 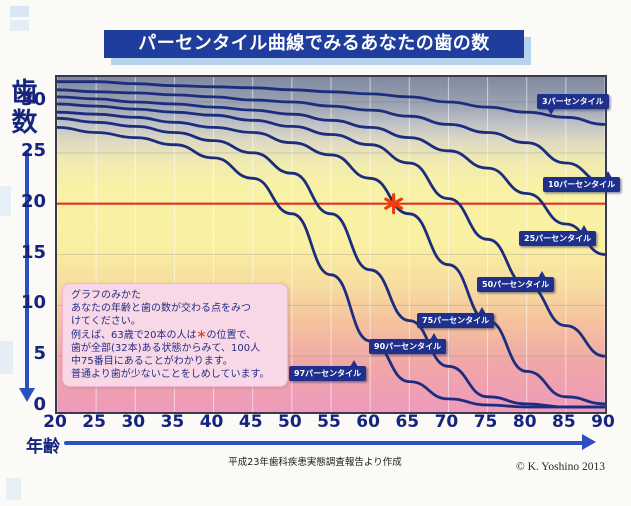 I want to click on callout-percentile-3: 3パーセンタイル, so click(x=573, y=104).